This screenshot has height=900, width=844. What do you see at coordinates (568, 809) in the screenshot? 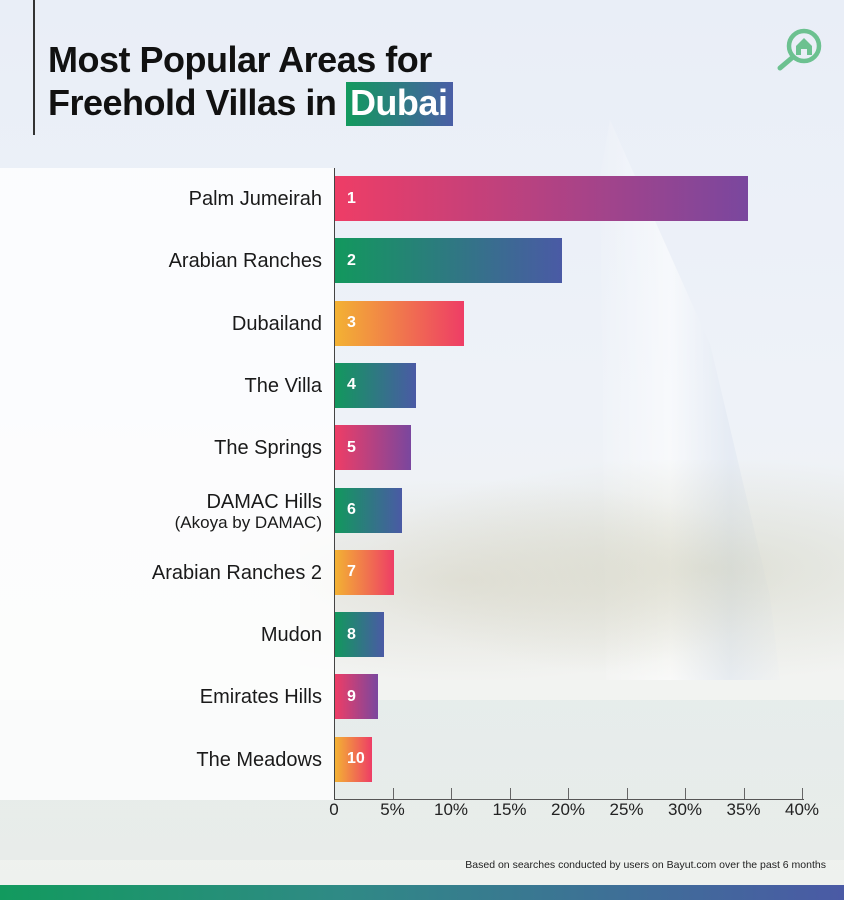
I see `x-tick-label: 20%` at bounding box center [568, 809].